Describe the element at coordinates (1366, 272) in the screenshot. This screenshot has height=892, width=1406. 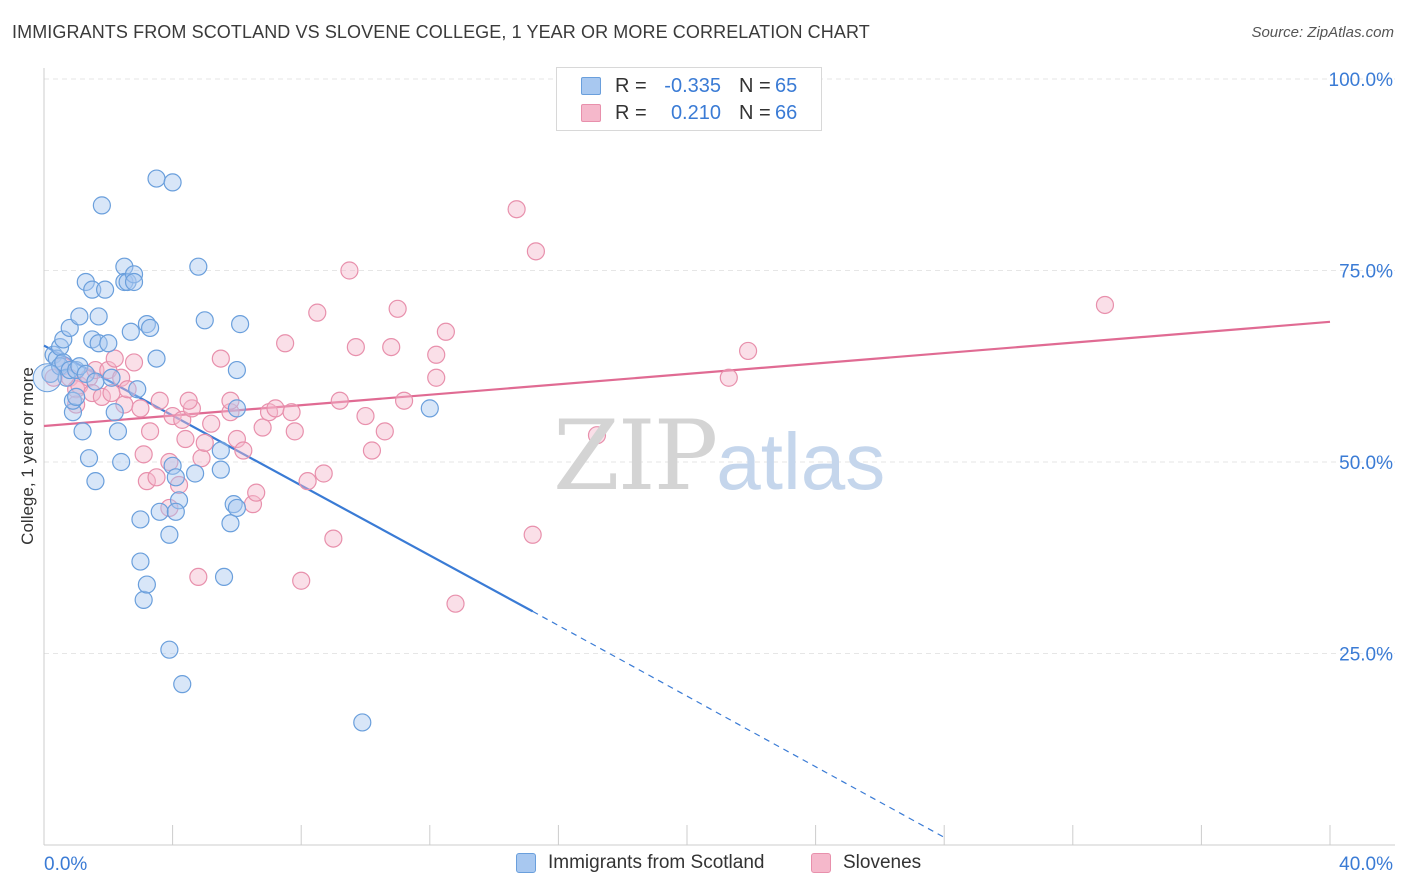
I see `y-tick-label: 75.0%` at that location.